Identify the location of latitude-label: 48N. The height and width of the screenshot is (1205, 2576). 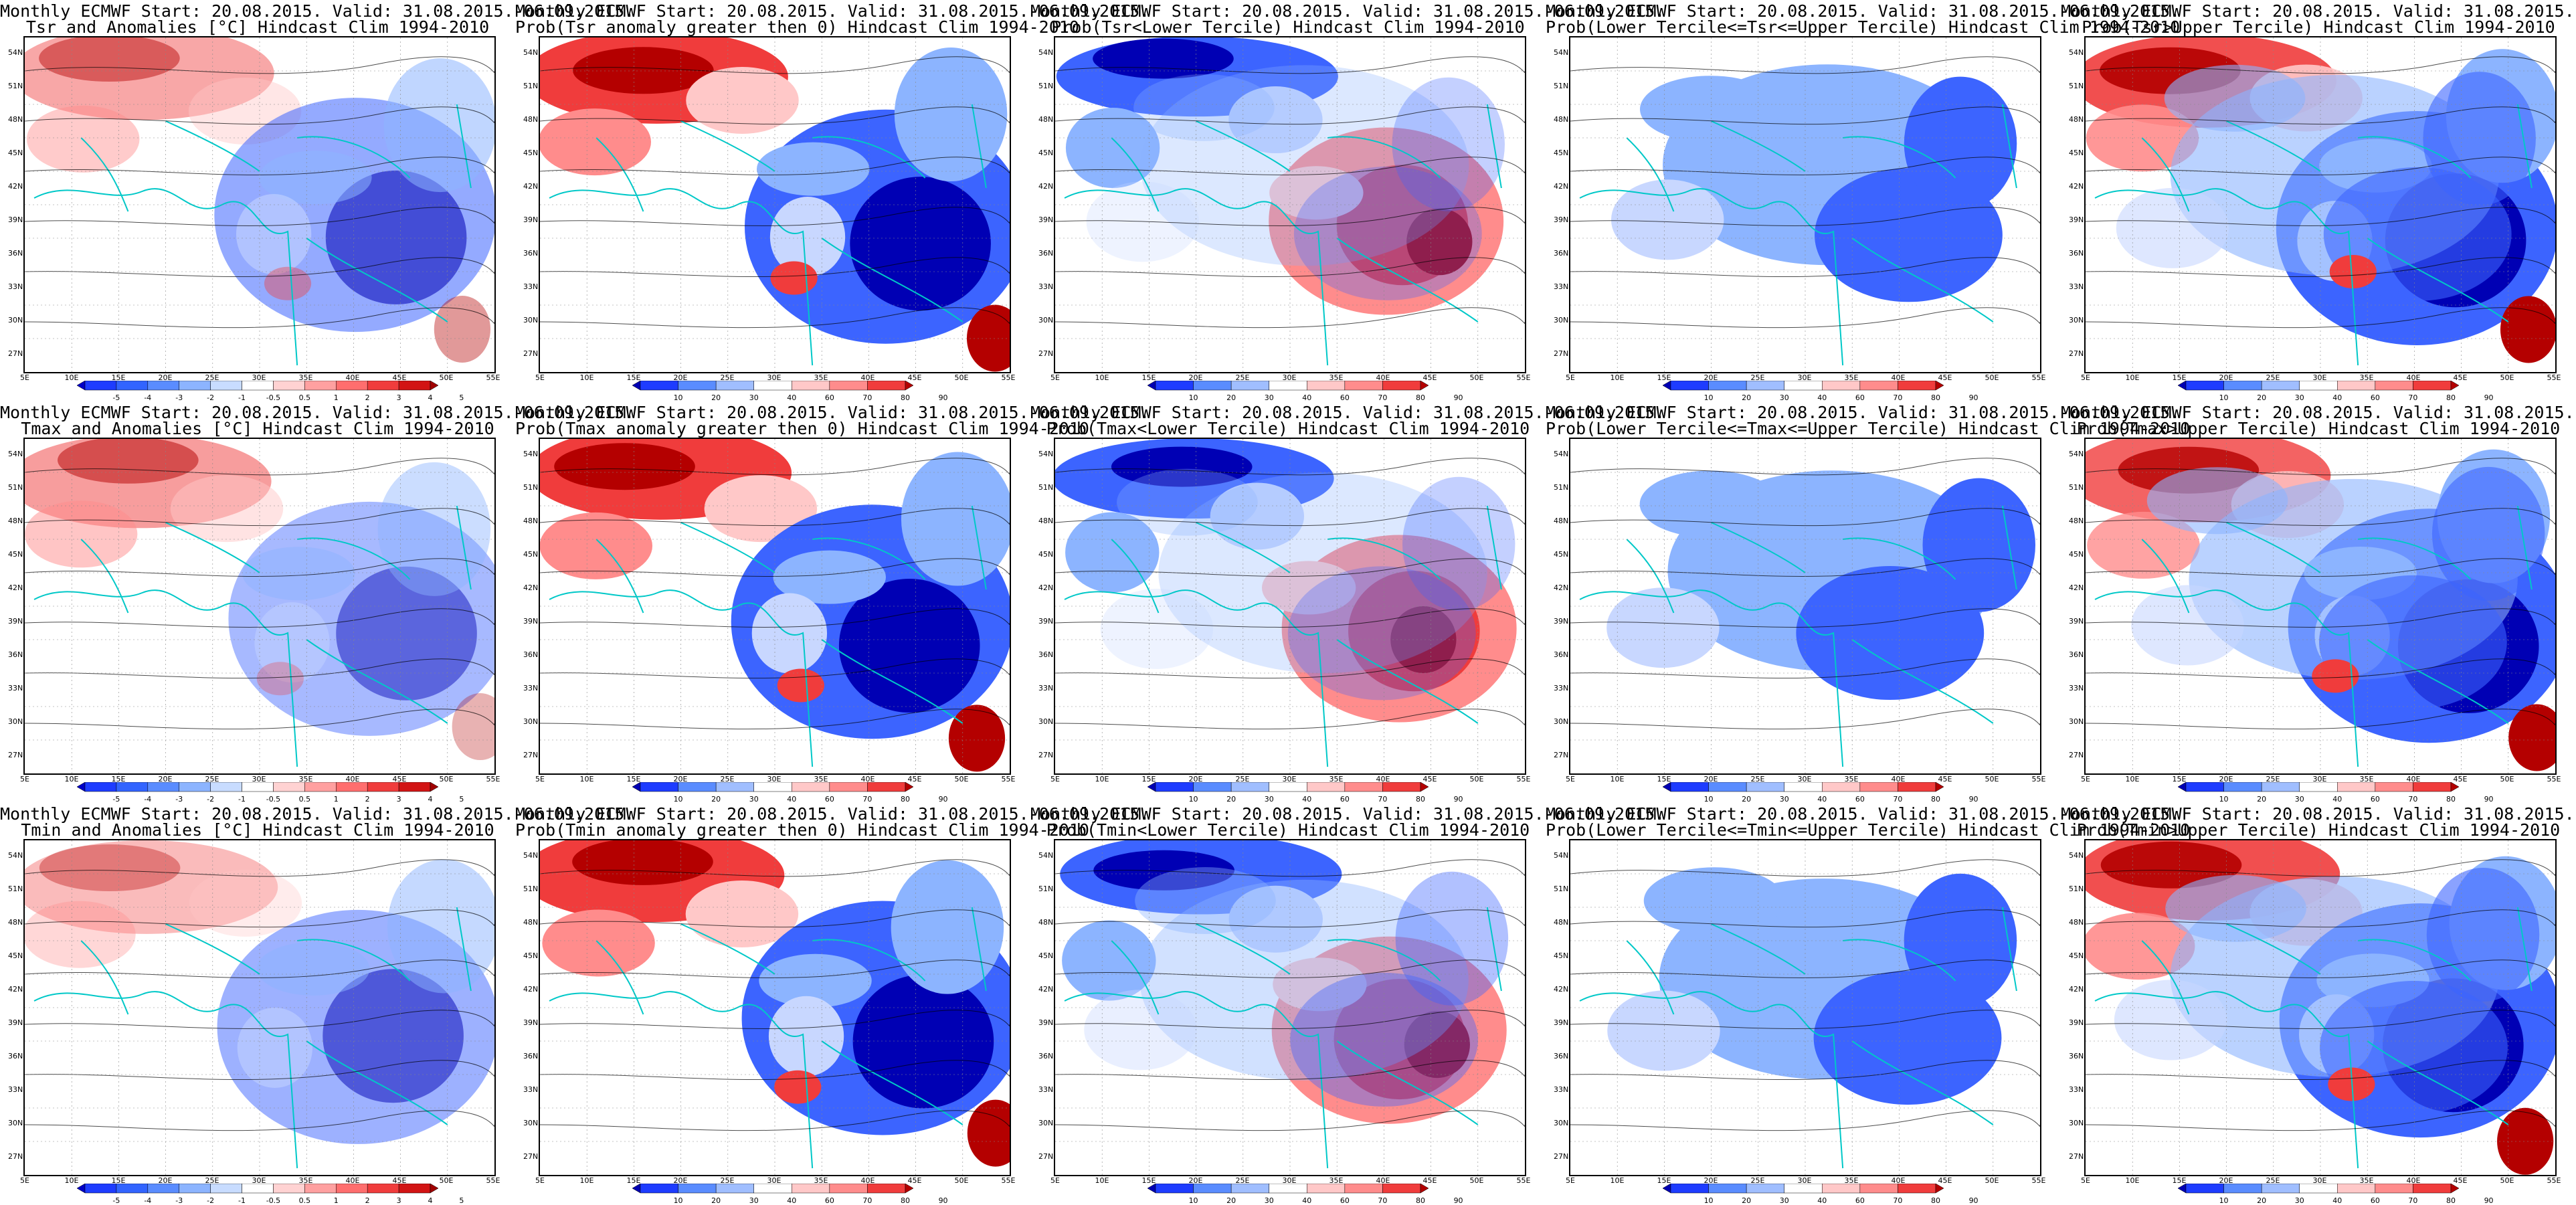
(2076, 521).